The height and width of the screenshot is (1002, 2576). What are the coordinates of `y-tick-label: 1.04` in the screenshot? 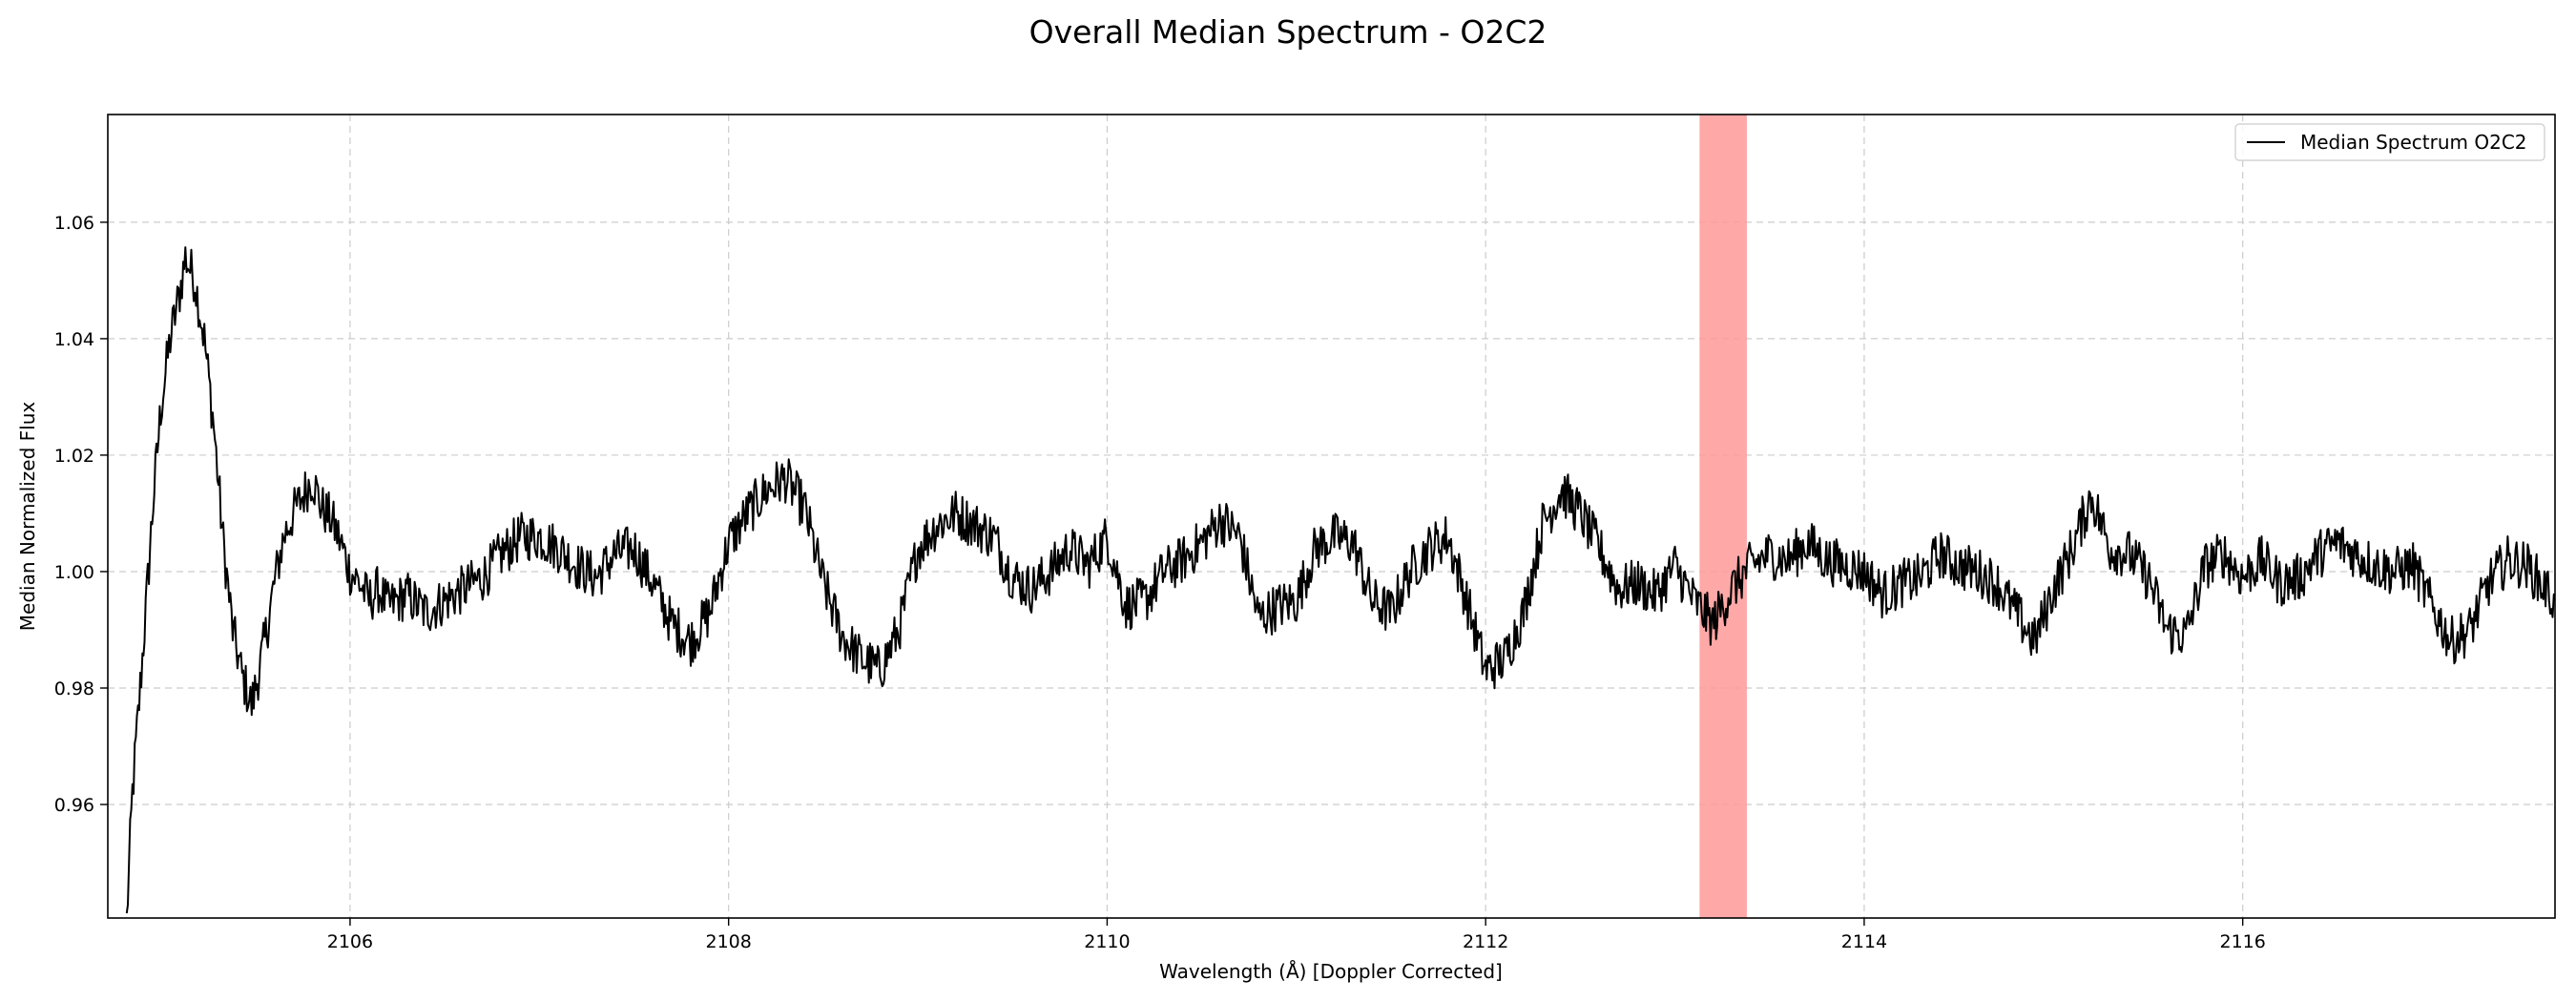 It's located at (74, 339).